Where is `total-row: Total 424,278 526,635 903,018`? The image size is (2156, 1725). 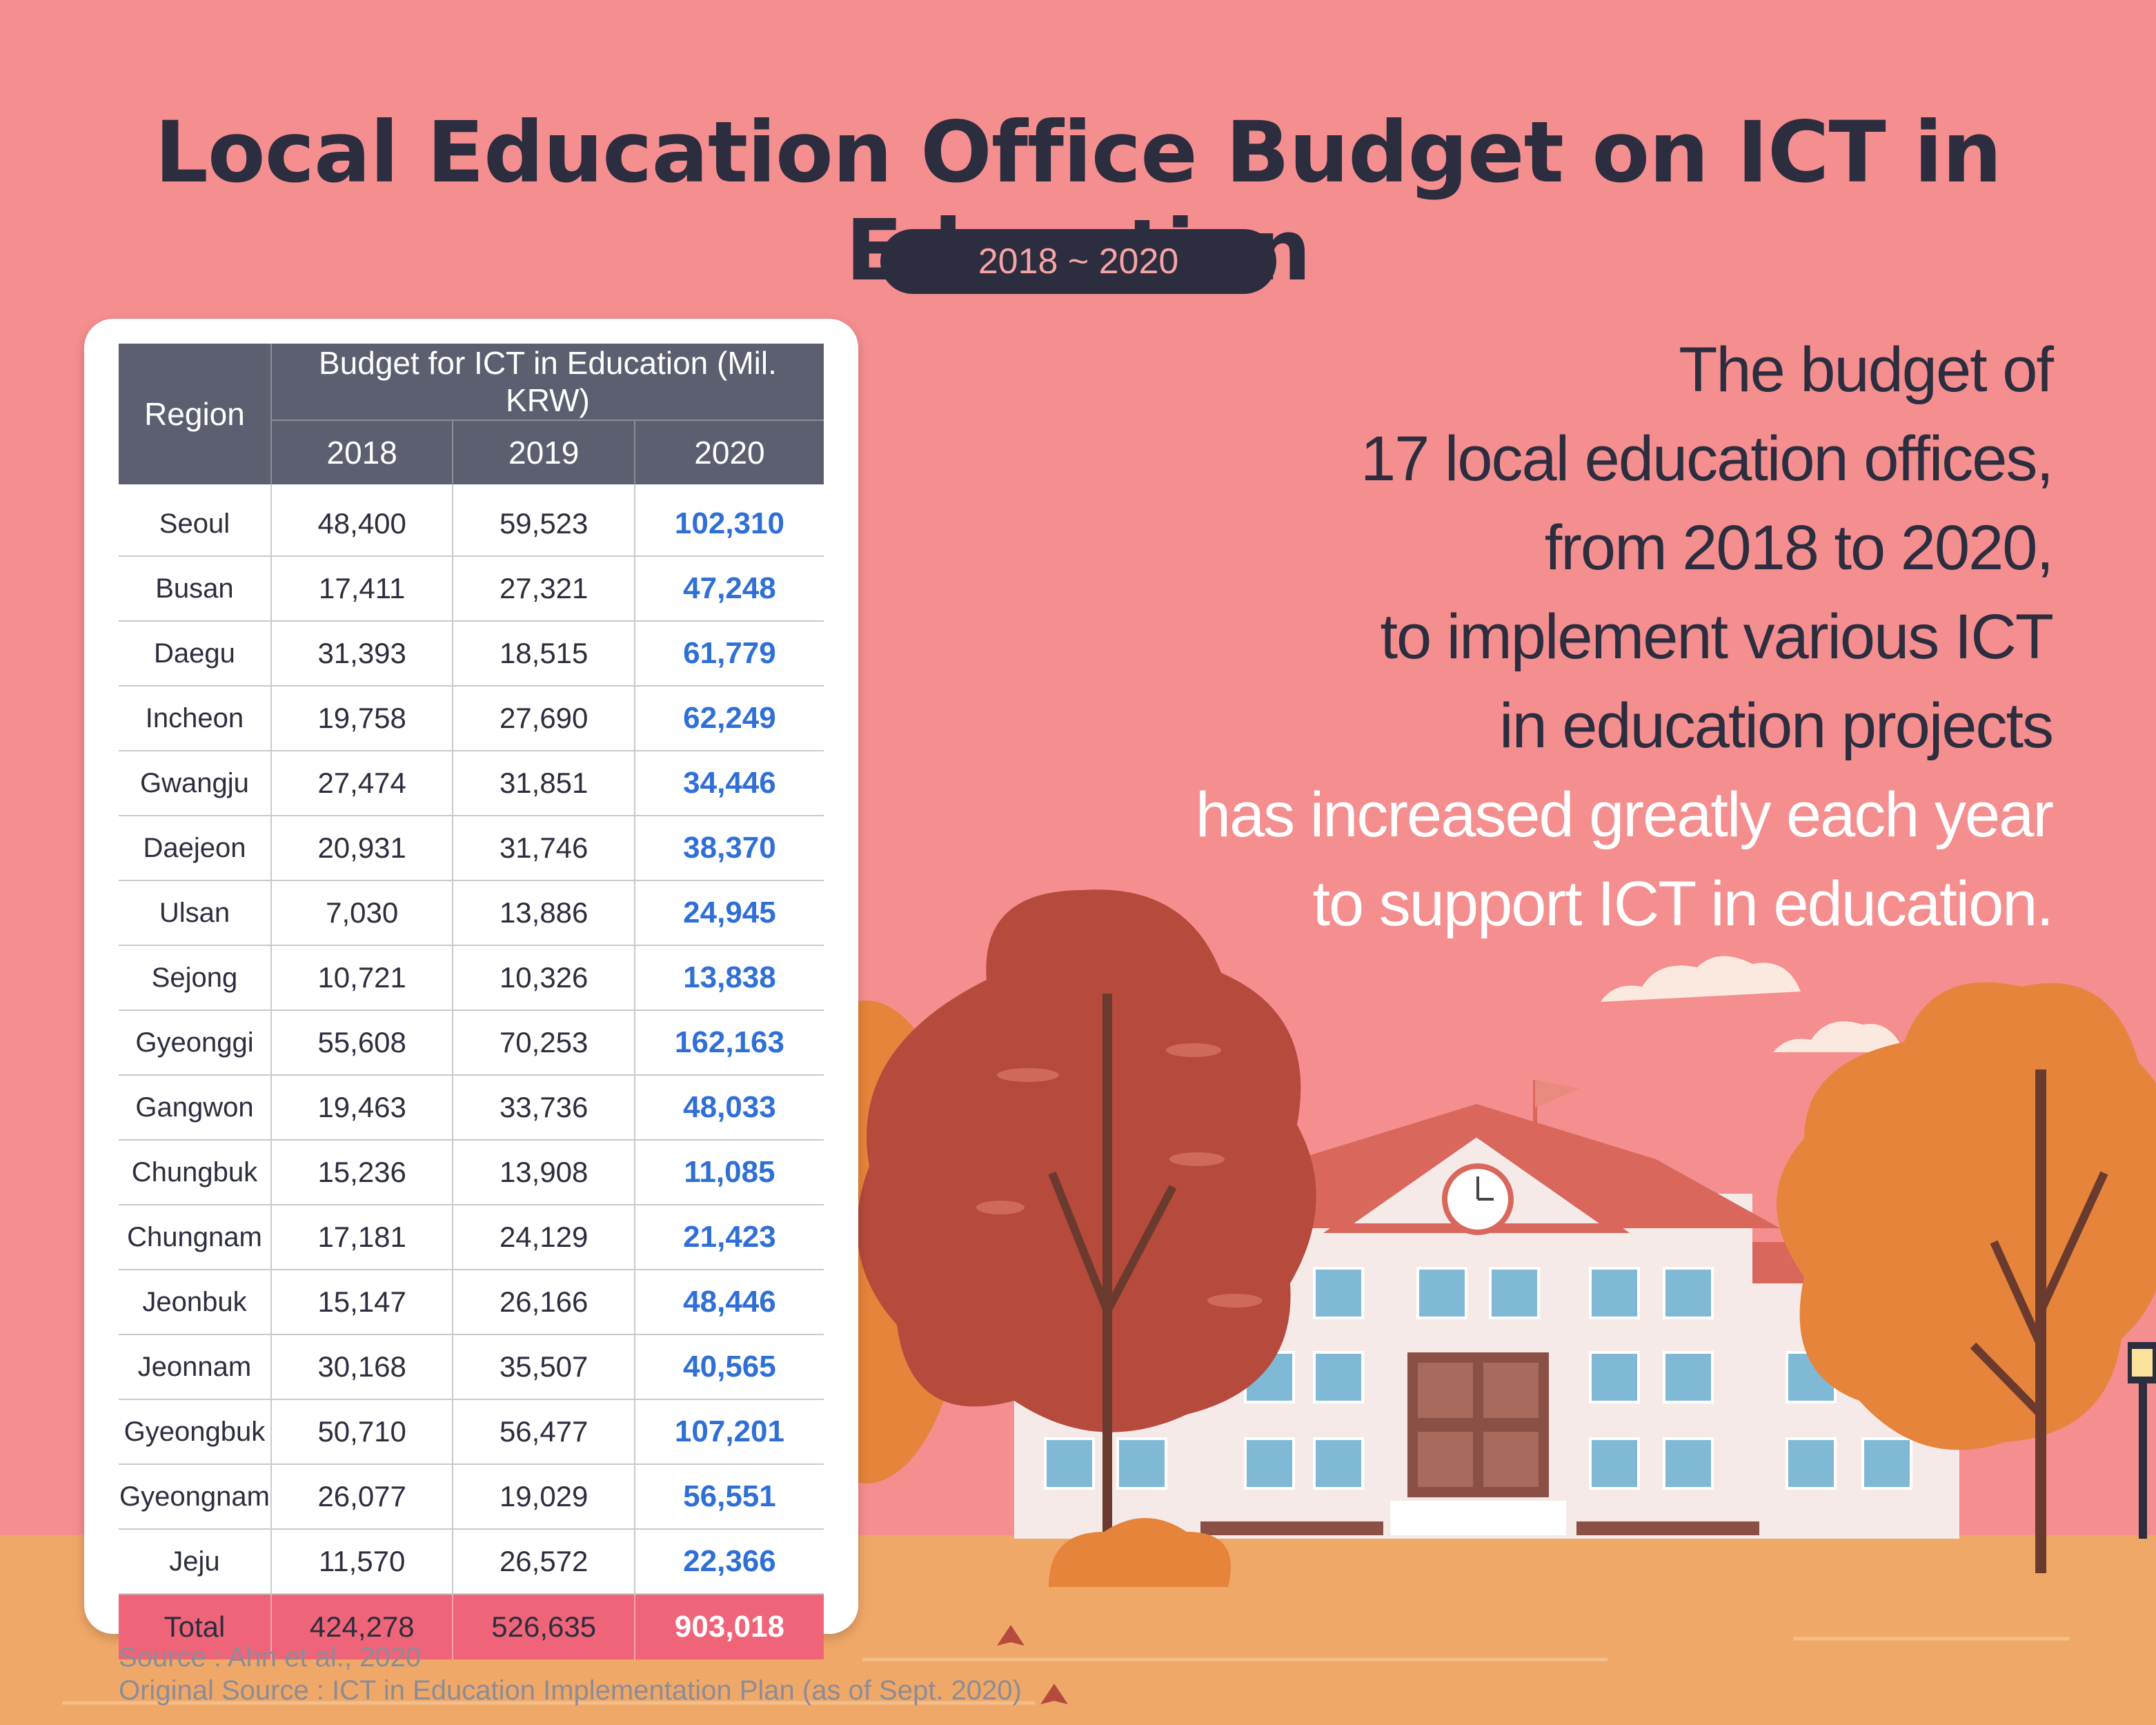 total-row: Total 424,278 526,635 903,018 is located at coordinates (471, 1626).